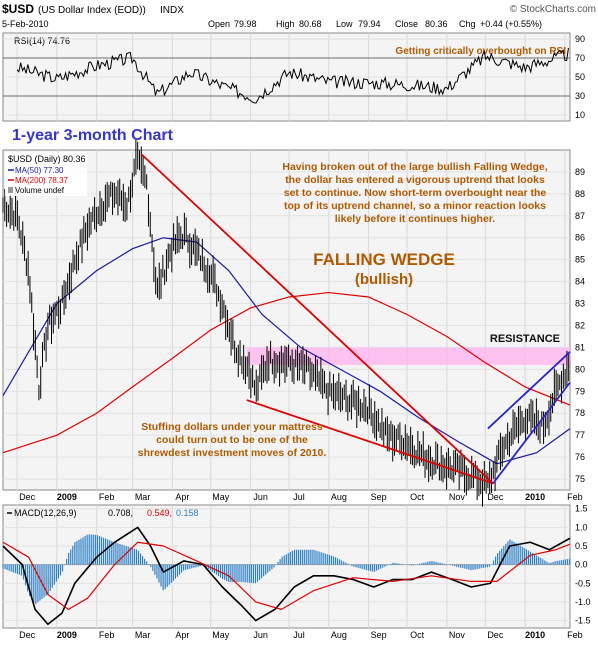 This screenshot has height=653, width=598. I want to click on rsi-tick-label: 50, so click(580, 77).